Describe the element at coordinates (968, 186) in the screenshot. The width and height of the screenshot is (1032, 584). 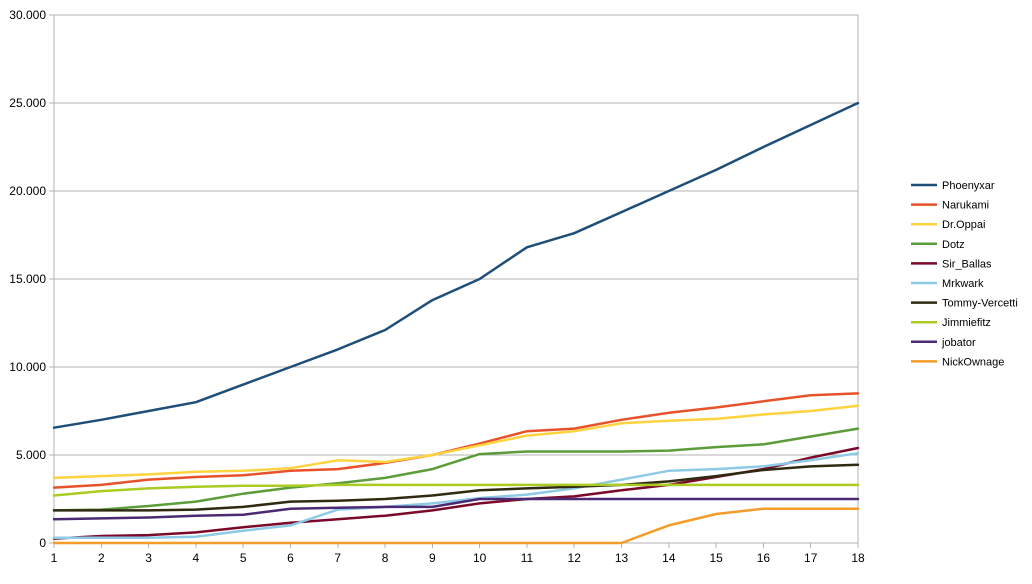
I see `legend-label: Phoenyxar` at that location.